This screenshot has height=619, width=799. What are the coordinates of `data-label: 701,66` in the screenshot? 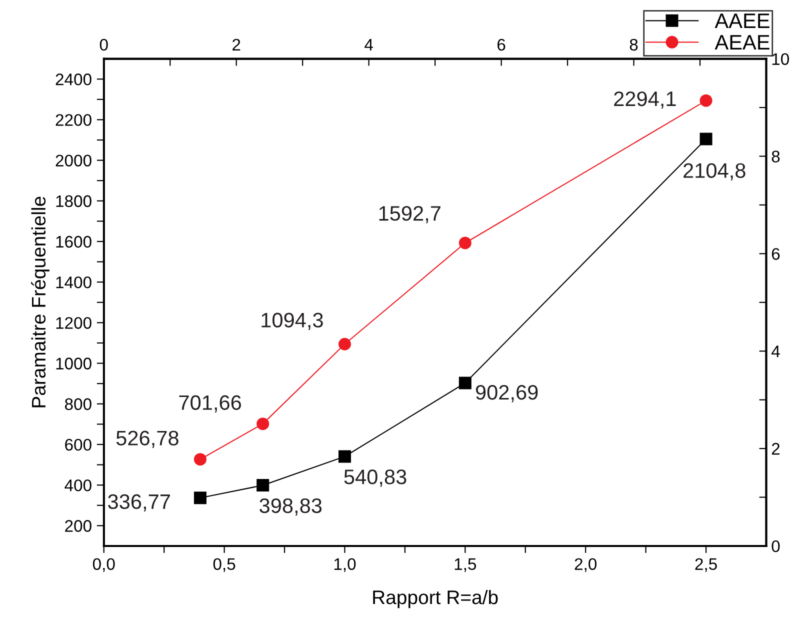 It's located at (210, 403).